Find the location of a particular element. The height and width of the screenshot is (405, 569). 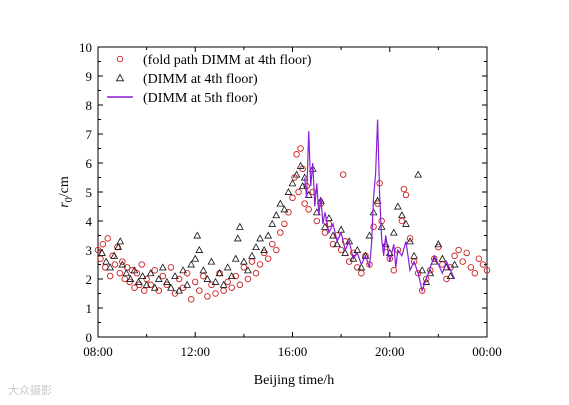

y-tick-label: 7 is located at coordinates (89, 134).